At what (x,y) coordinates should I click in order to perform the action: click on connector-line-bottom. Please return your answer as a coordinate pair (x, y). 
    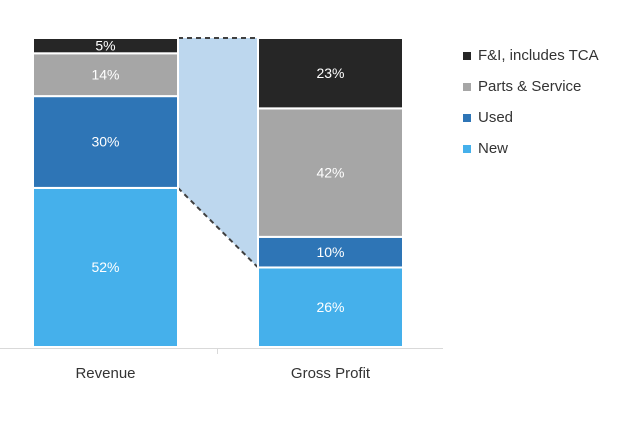
    Looking at the image, I should click on (218, 228).